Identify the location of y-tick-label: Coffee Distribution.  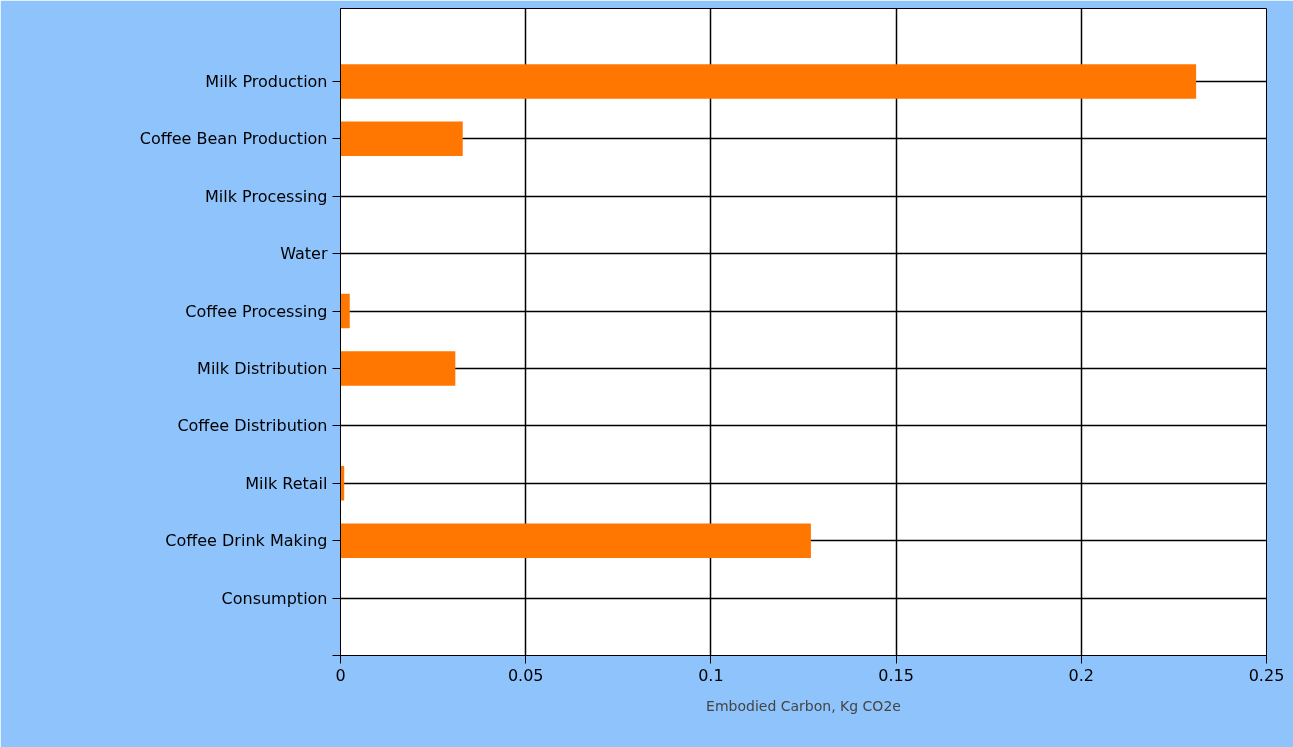
(252, 426).